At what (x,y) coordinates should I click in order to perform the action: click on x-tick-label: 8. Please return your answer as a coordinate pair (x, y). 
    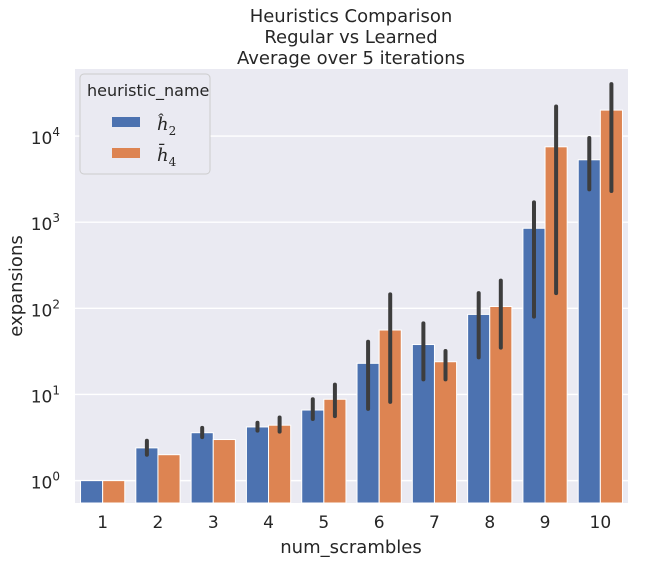
    Looking at the image, I should click on (489, 523).